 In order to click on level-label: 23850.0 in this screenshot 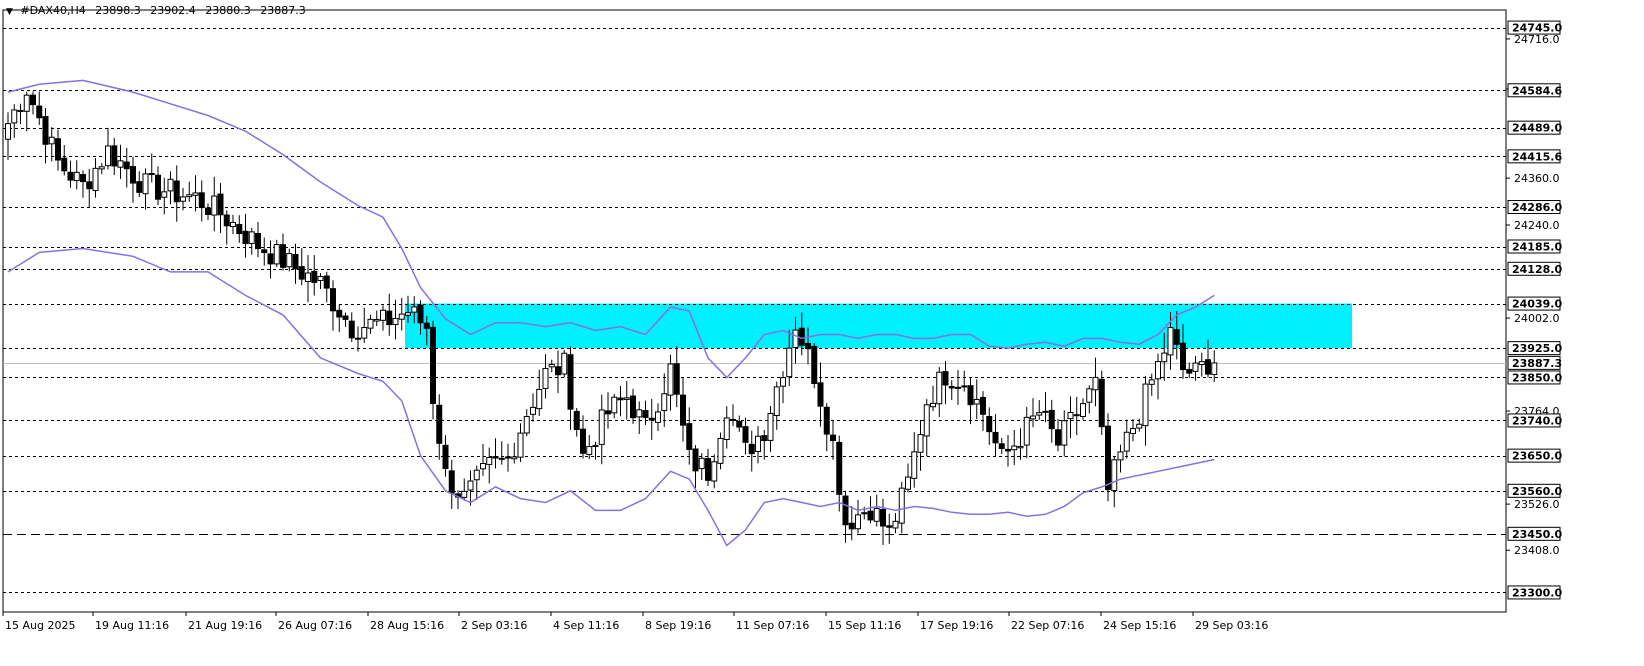, I will do `click(1537, 377)`.